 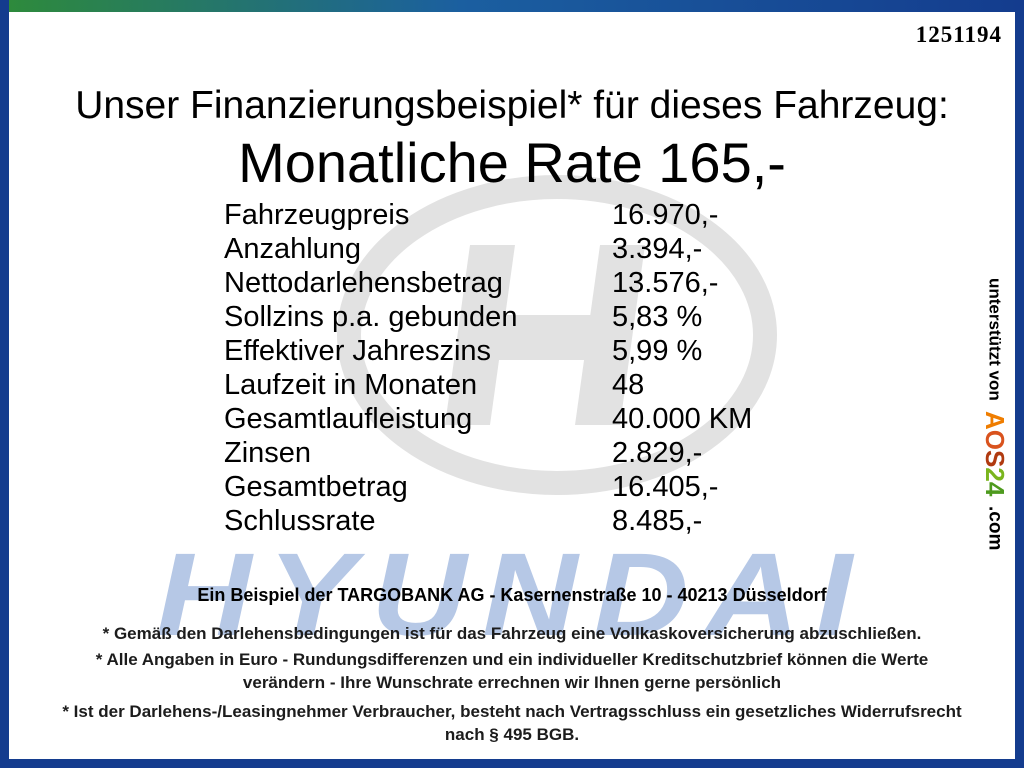 What do you see at coordinates (348, 419) in the screenshot?
I see `row-label: Gesamtlaufleistung` at bounding box center [348, 419].